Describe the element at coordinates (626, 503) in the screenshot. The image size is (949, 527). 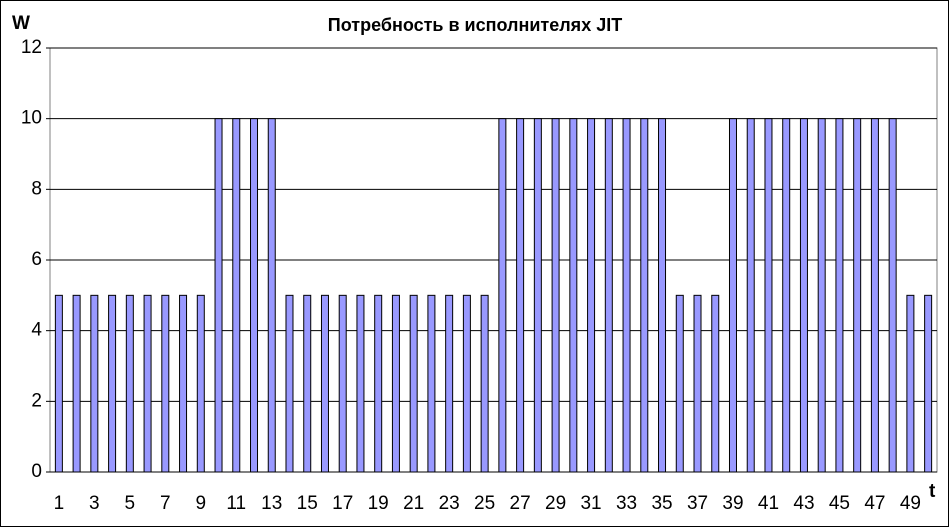
I see `x-tick-label: 33` at that location.